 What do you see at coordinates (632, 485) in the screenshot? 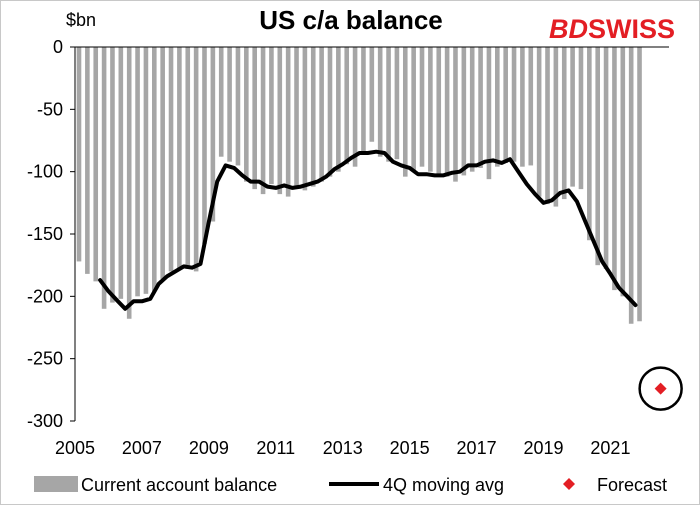
I see `legend-label-forecast: Forecast` at bounding box center [632, 485].